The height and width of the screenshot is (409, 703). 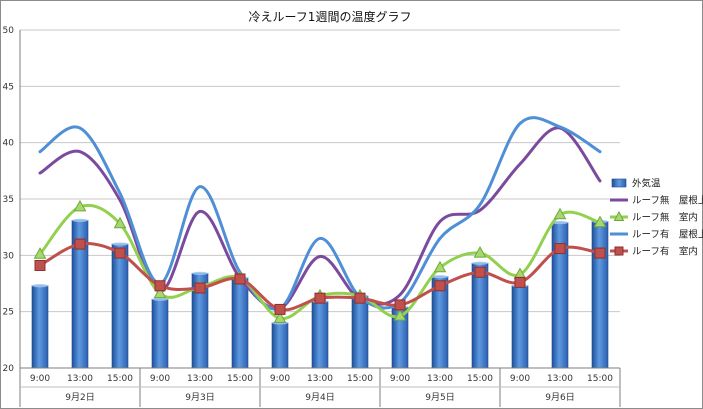 What do you see at coordinates (199, 397) in the screenshot?
I see `x-group-label: 9月3日` at bounding box center [199, 397].